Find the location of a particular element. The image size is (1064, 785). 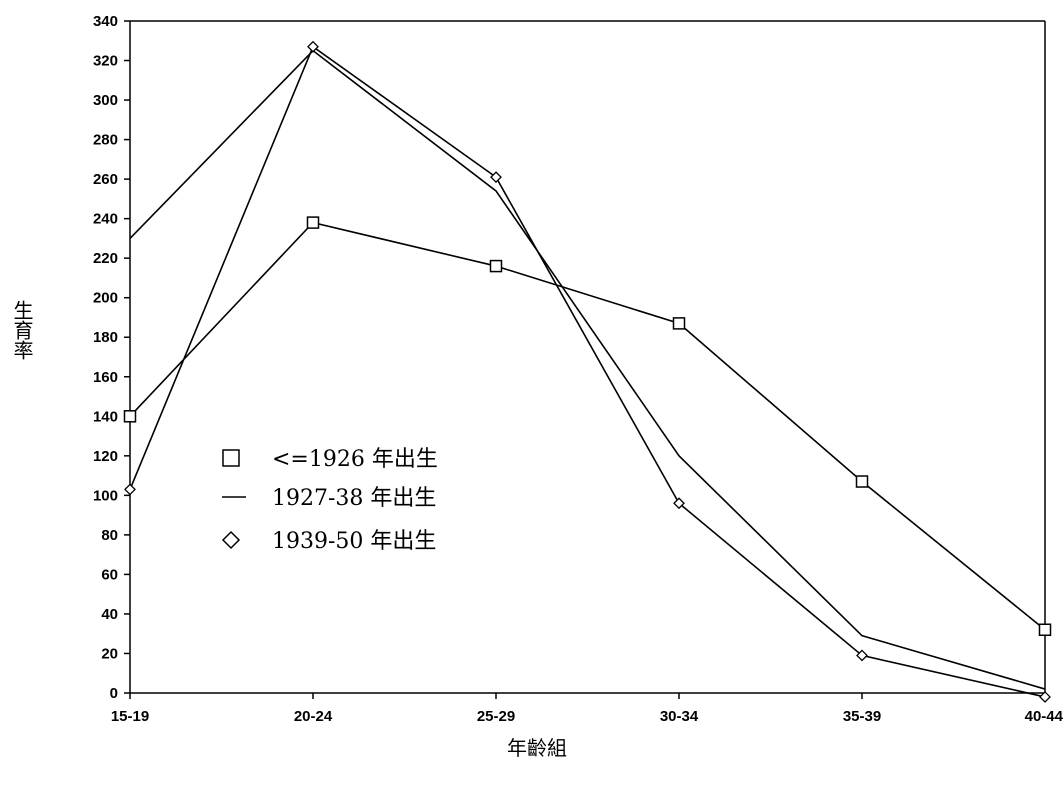

legend: <=1926 年出生 1927-38 年出生 1939-50 年出生 is located at coordinates (329, 500).